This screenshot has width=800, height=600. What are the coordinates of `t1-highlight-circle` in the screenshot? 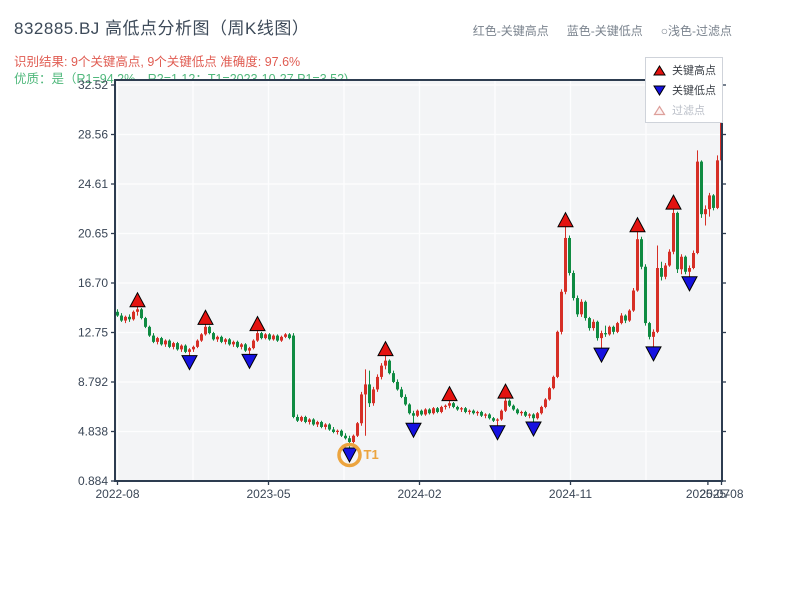 It's located at (349, 455).